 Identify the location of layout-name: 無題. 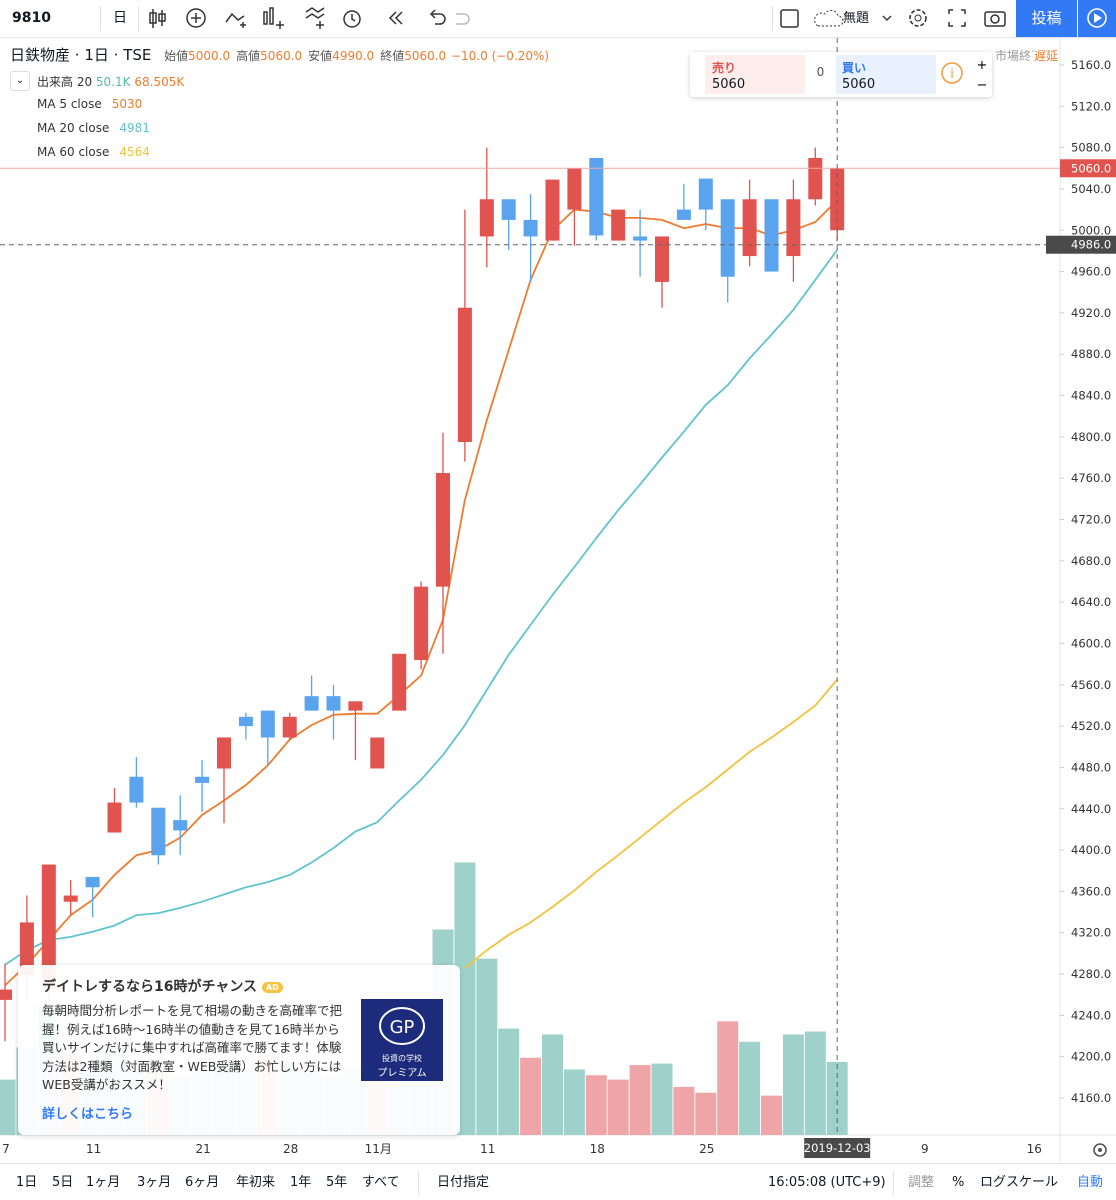
(856, 18).